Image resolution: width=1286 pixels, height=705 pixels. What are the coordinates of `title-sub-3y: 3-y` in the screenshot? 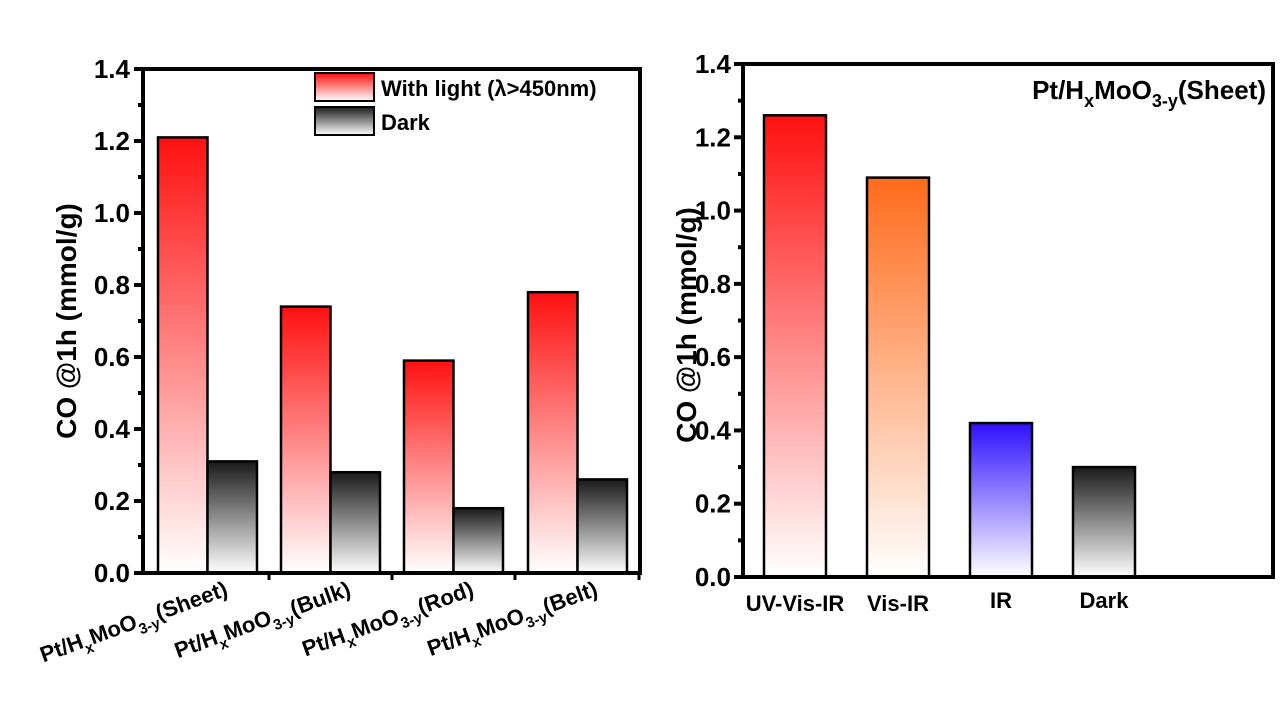 It's located at (1165, 101).